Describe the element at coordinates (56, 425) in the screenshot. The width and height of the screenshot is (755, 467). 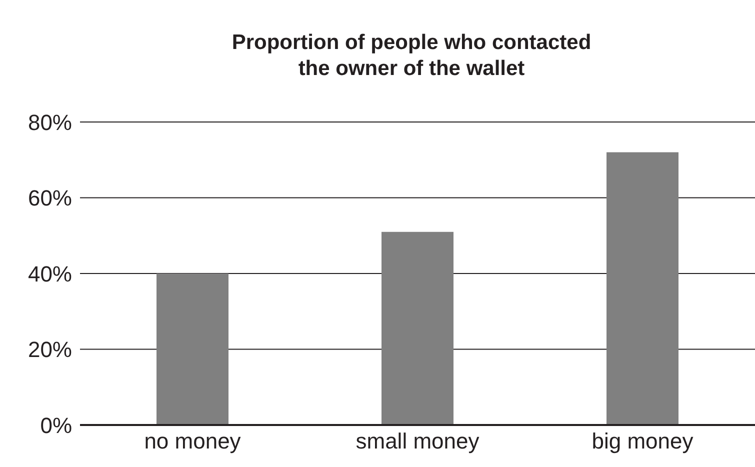
I see `y-tick-label: 0%` at that location.